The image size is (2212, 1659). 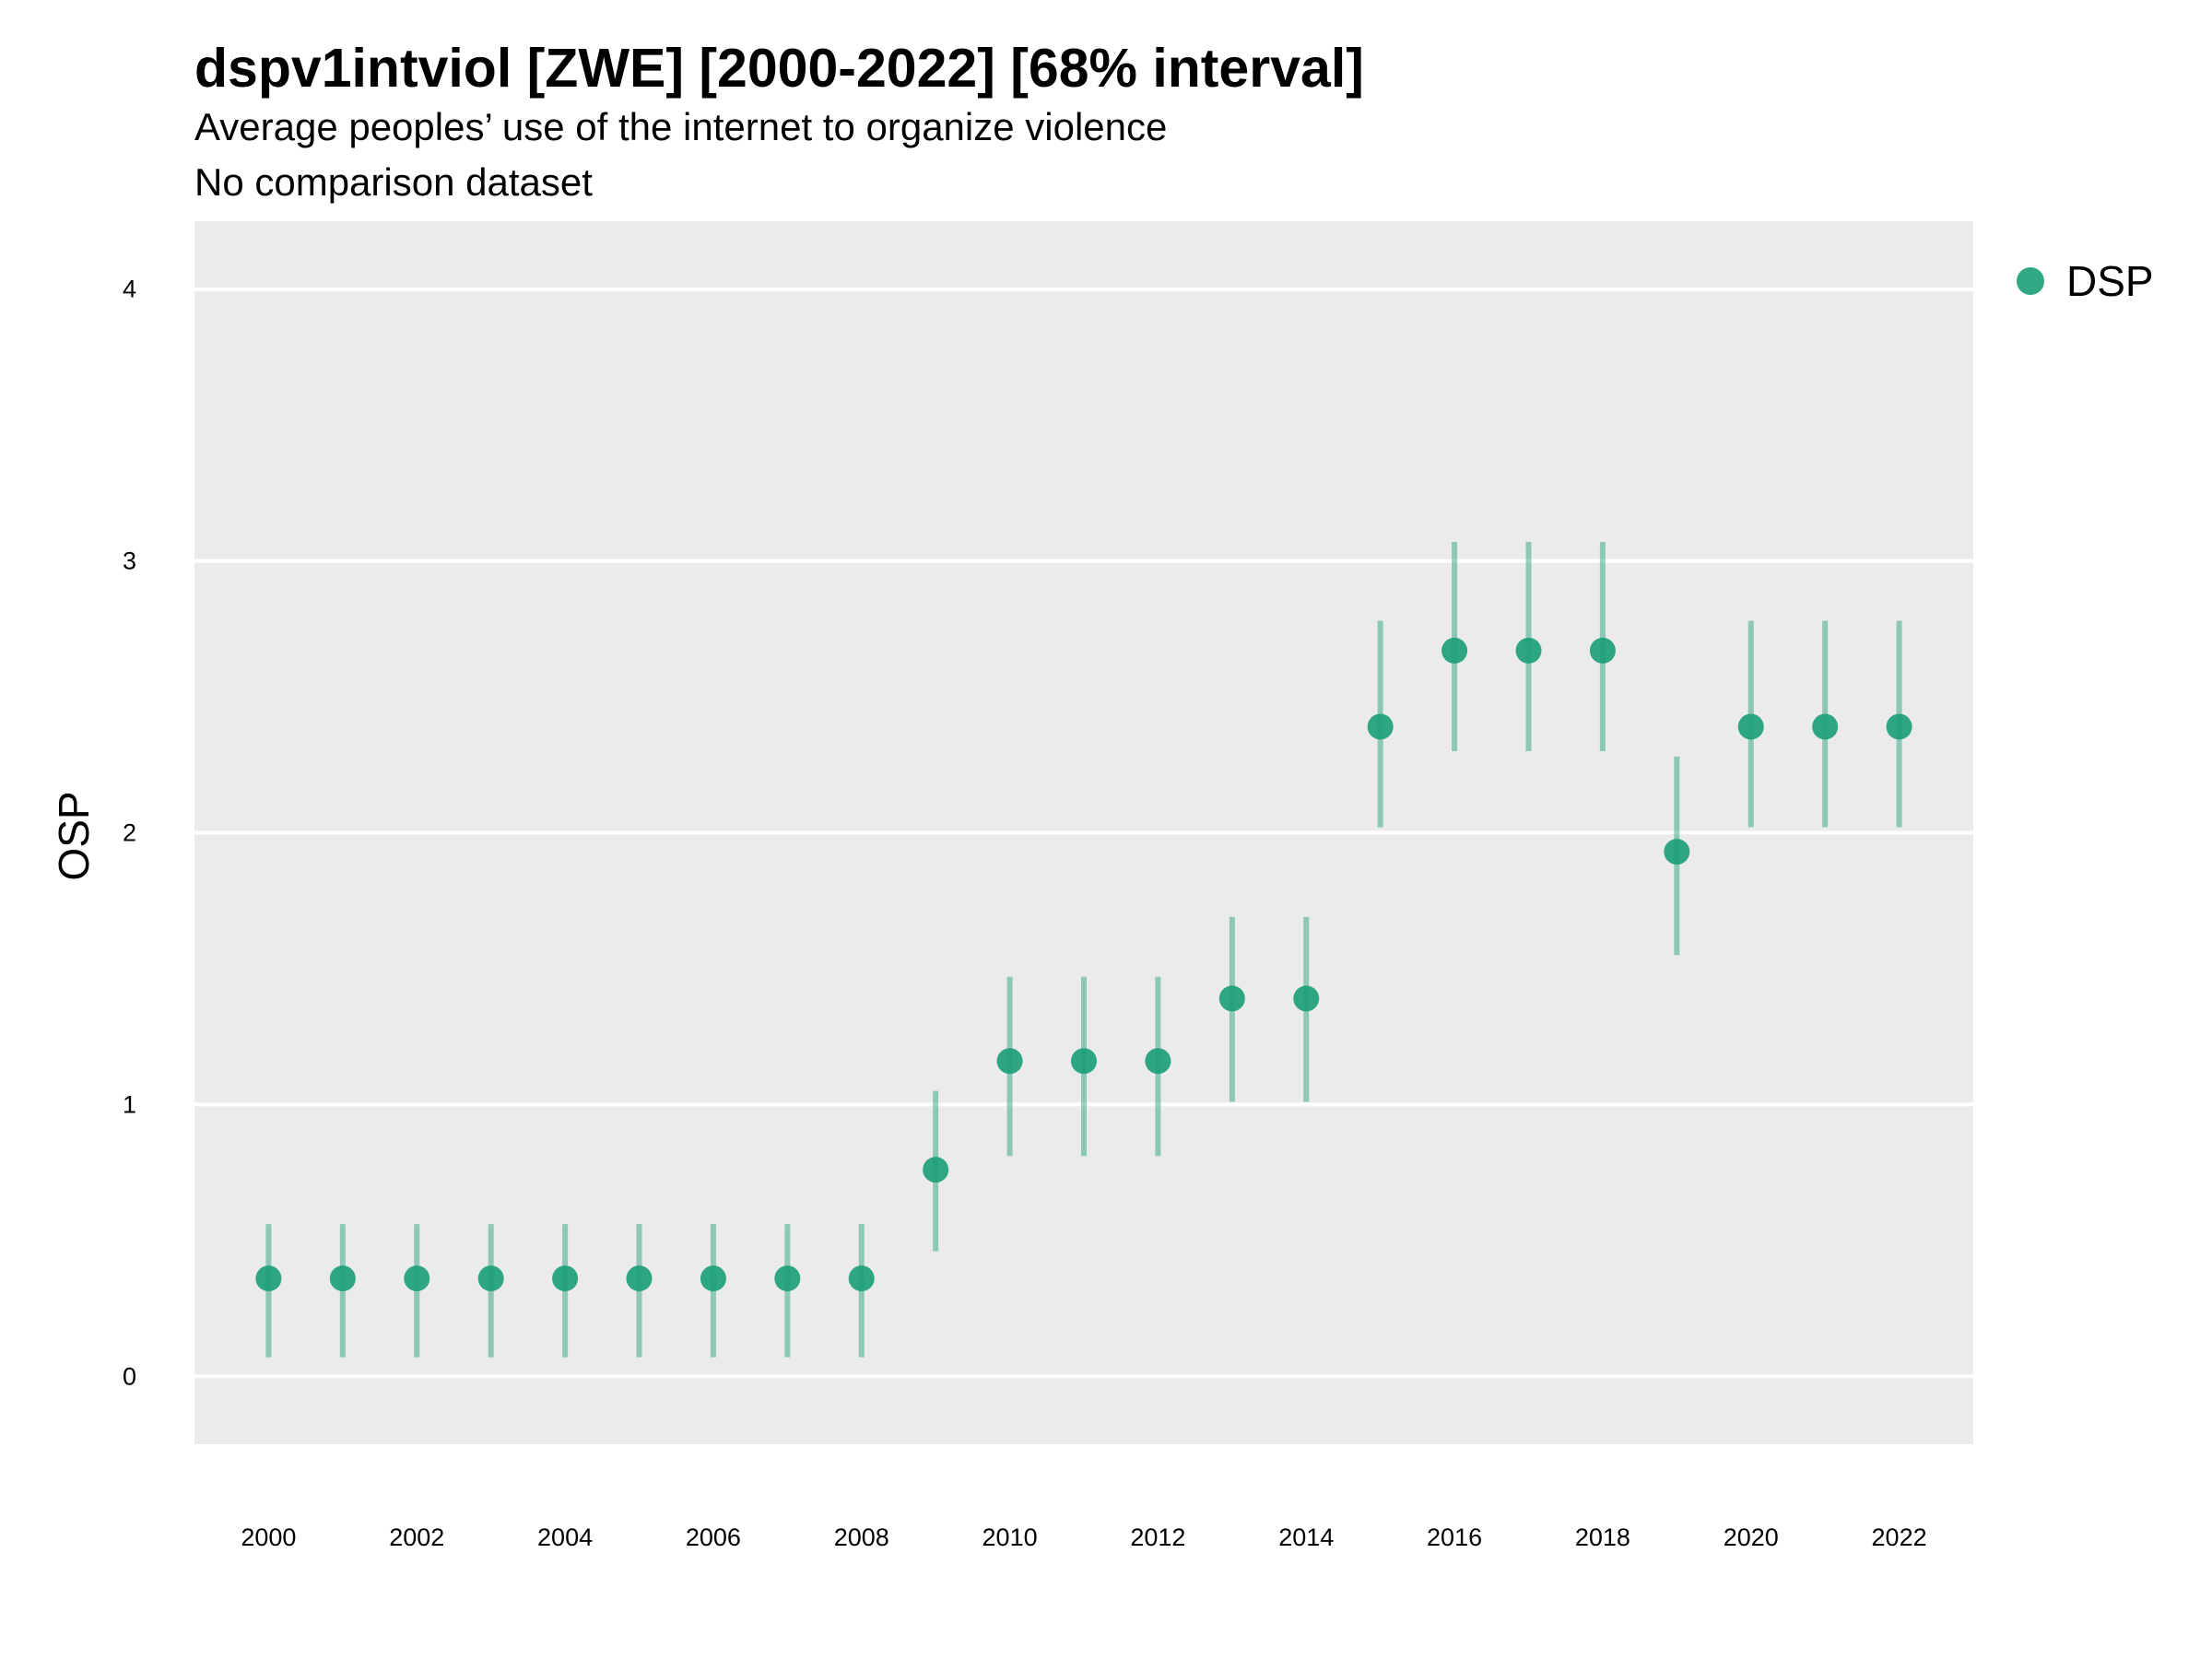 I want to click on legend-label-dsp: DSP, so click(x=2110, y=281).